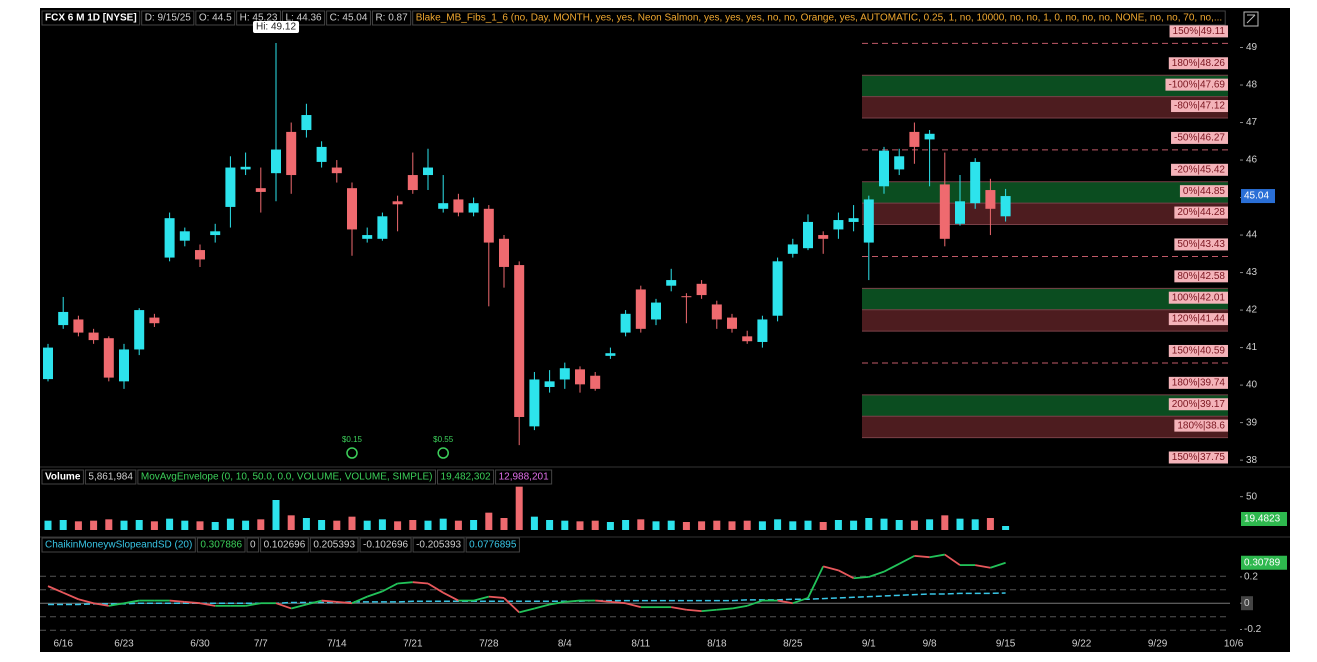  I want to click on icon-frame, so click(1251, 19).